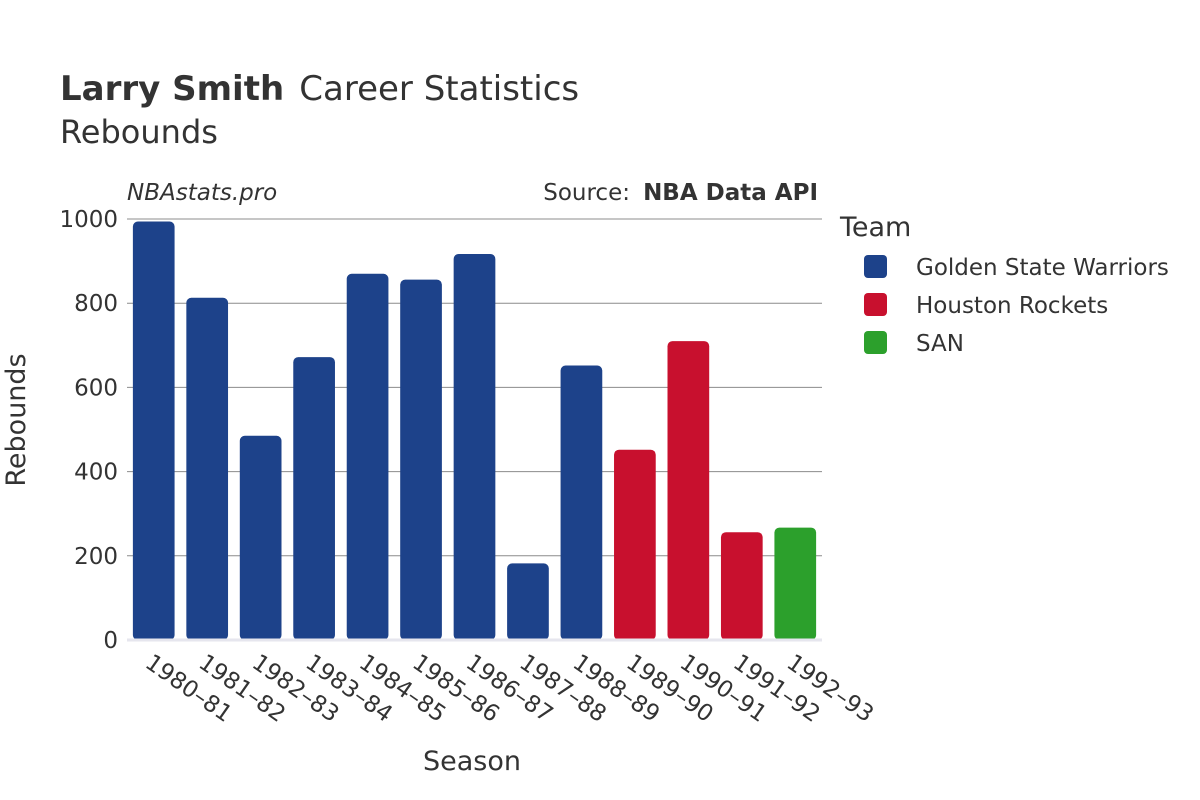 The height and width of the screenshot is (800, 1200). Describe the element at coordinates (88, 220) in the screenshot. I see `y-tick-label: 1000` at that location.